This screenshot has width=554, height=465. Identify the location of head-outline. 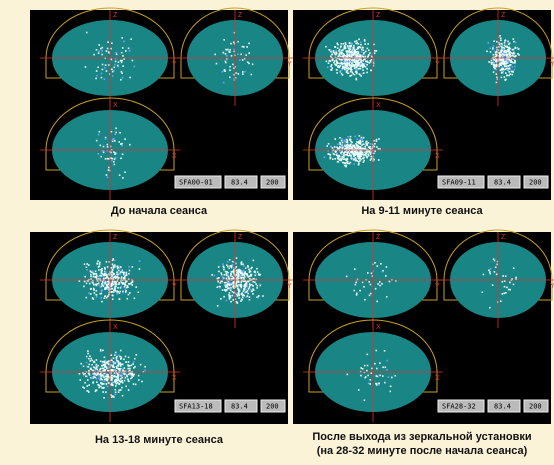
(110, 134).